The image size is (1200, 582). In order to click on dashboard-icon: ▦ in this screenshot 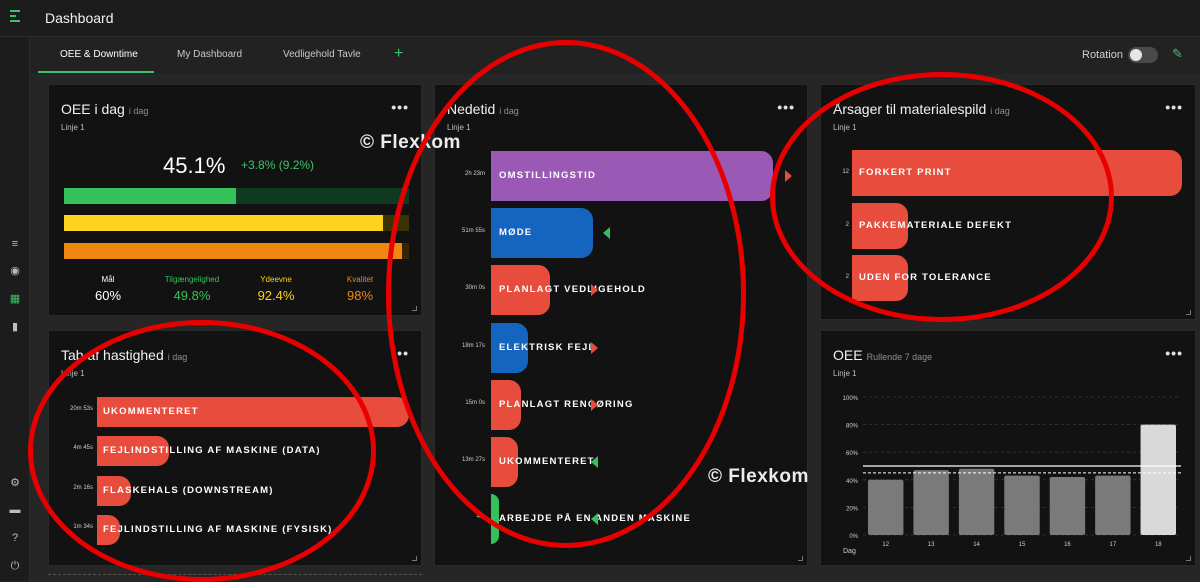, I will do `click(15, 299)`.